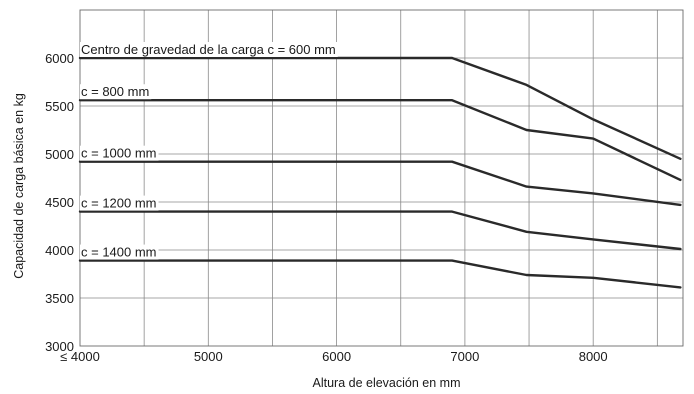 The image size is (694, 394). What do you see at coordinates (59, 154) in the screenshot?
I see `y-tick-label: 5000` at bounding box center [59, 154].